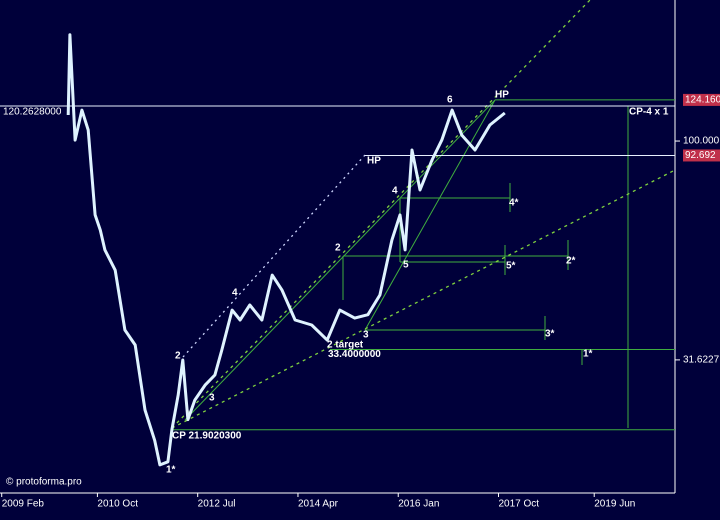  What do you see at coordinates (614, 504) in the screenshot?
I see `x-tick-label: 2019 Jun` at bounding box center [614, 504].